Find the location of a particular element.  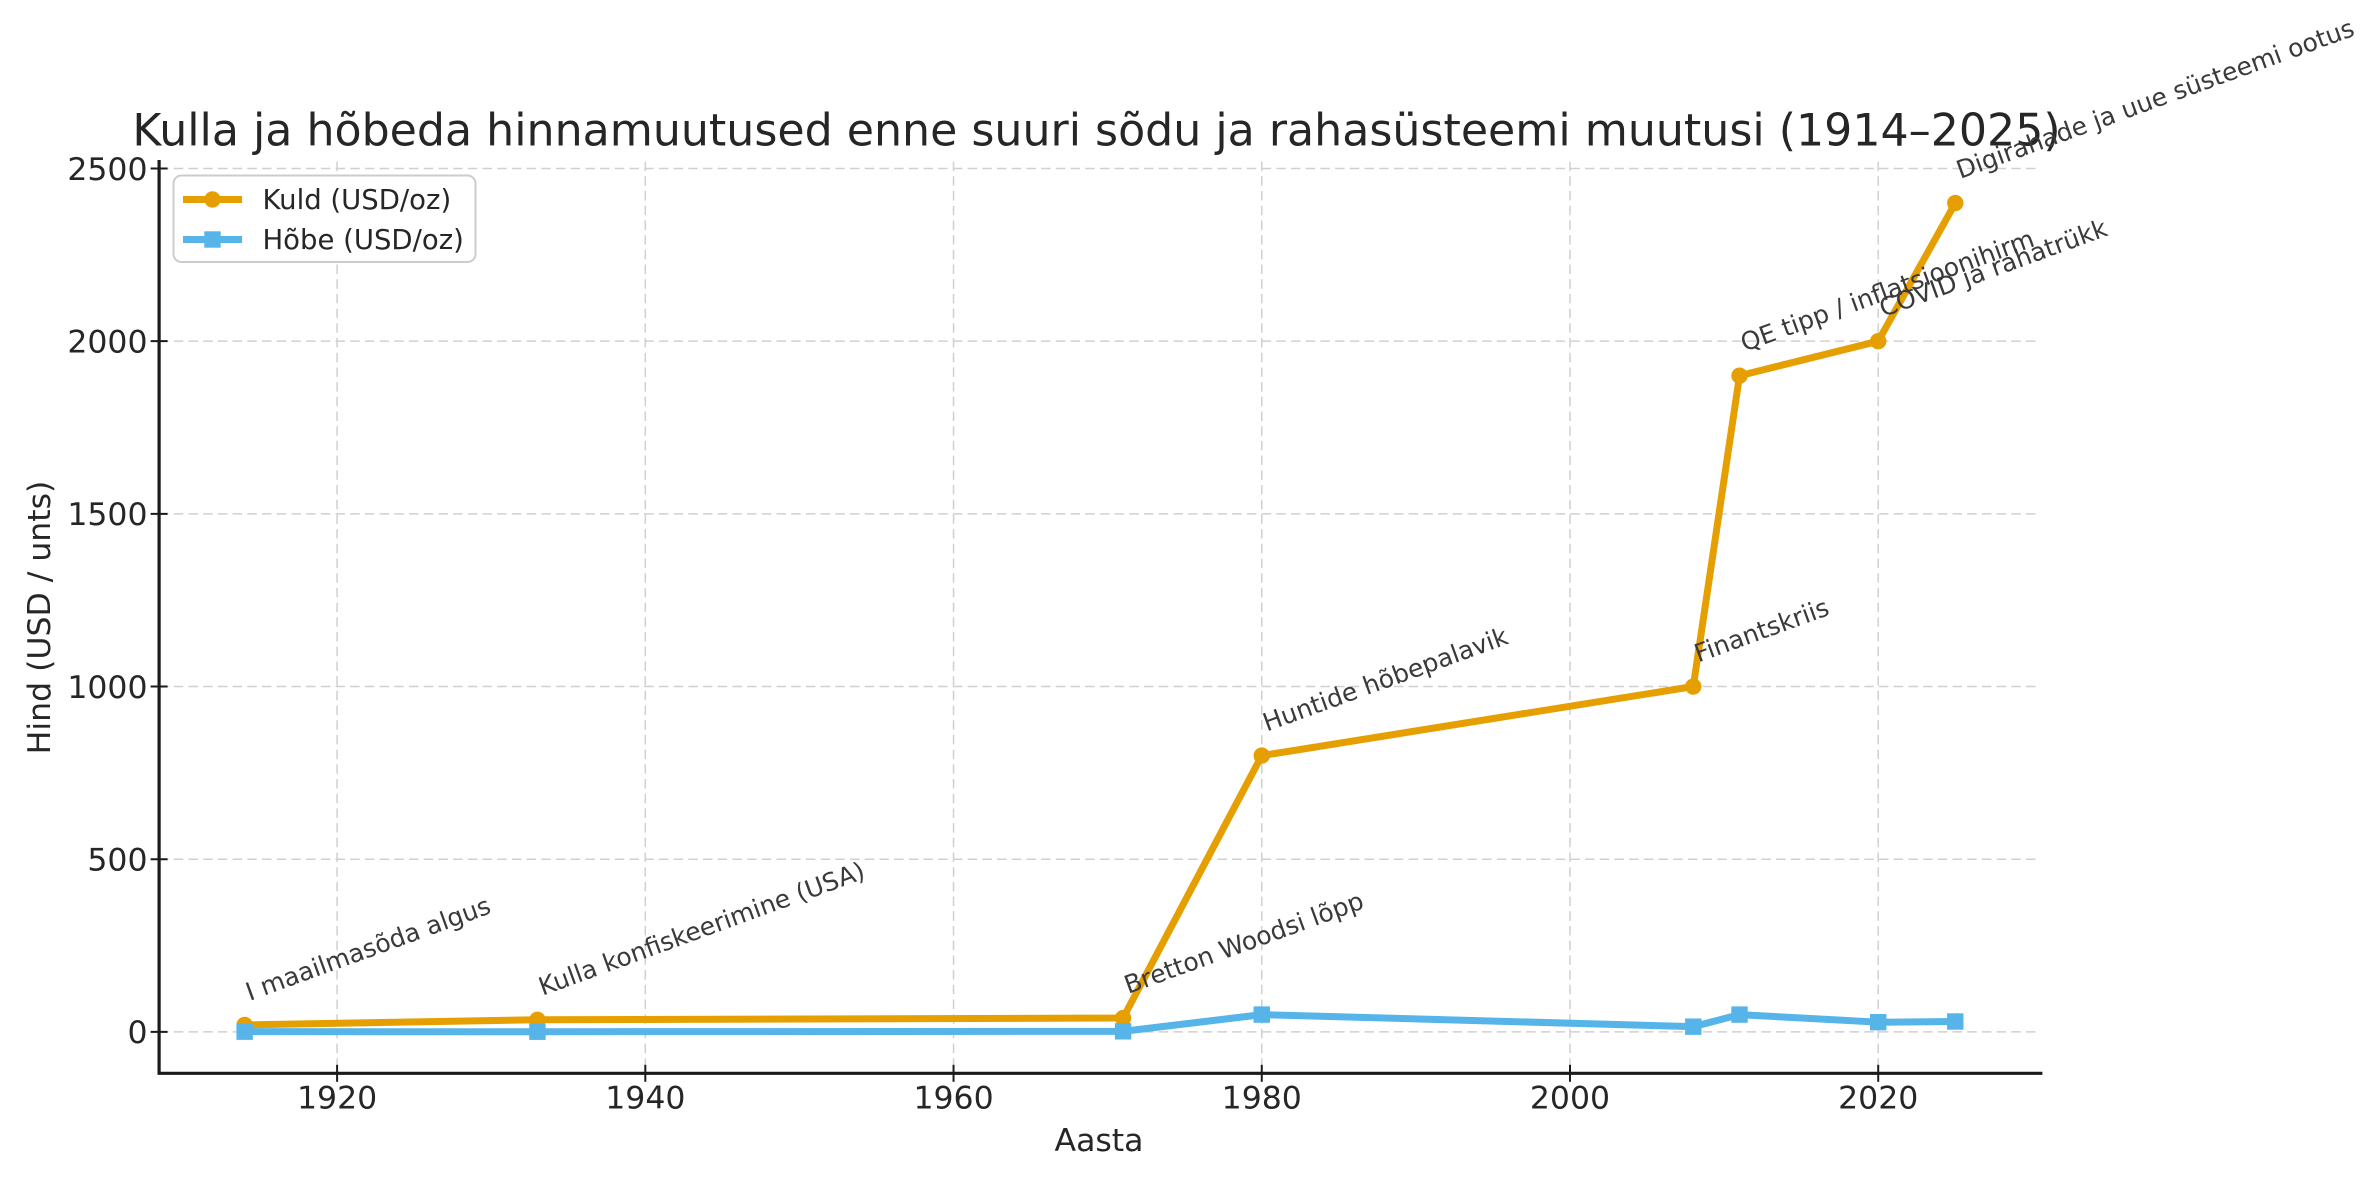

x-tick-label: 1960 is located at coordinates (953, 1099).